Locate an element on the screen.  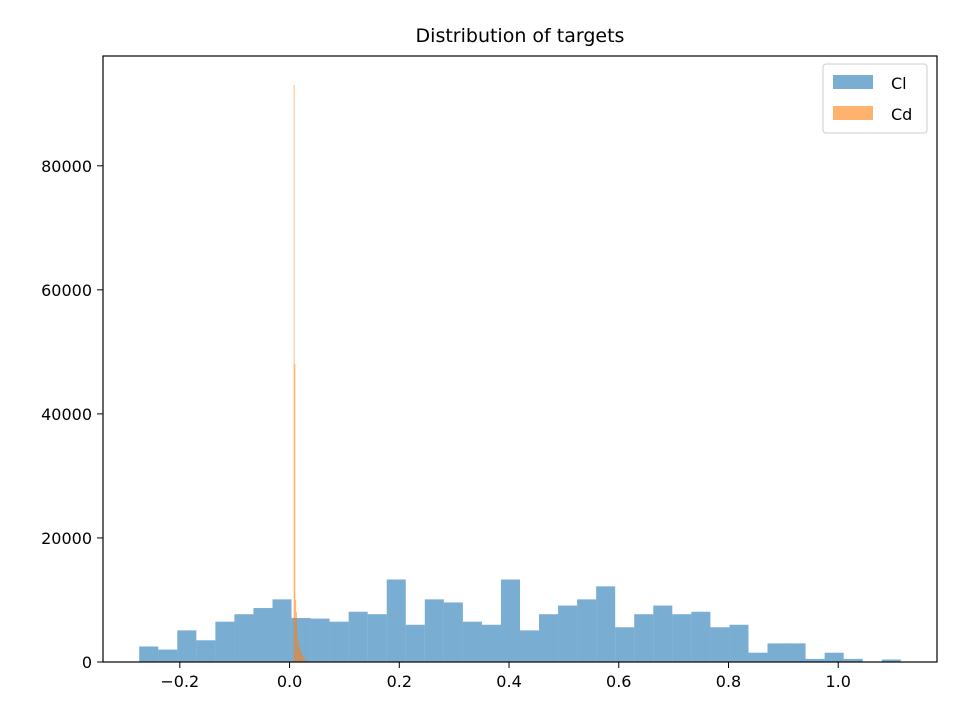
legend-label-cd: Cd is located at coordinates (901, 114).